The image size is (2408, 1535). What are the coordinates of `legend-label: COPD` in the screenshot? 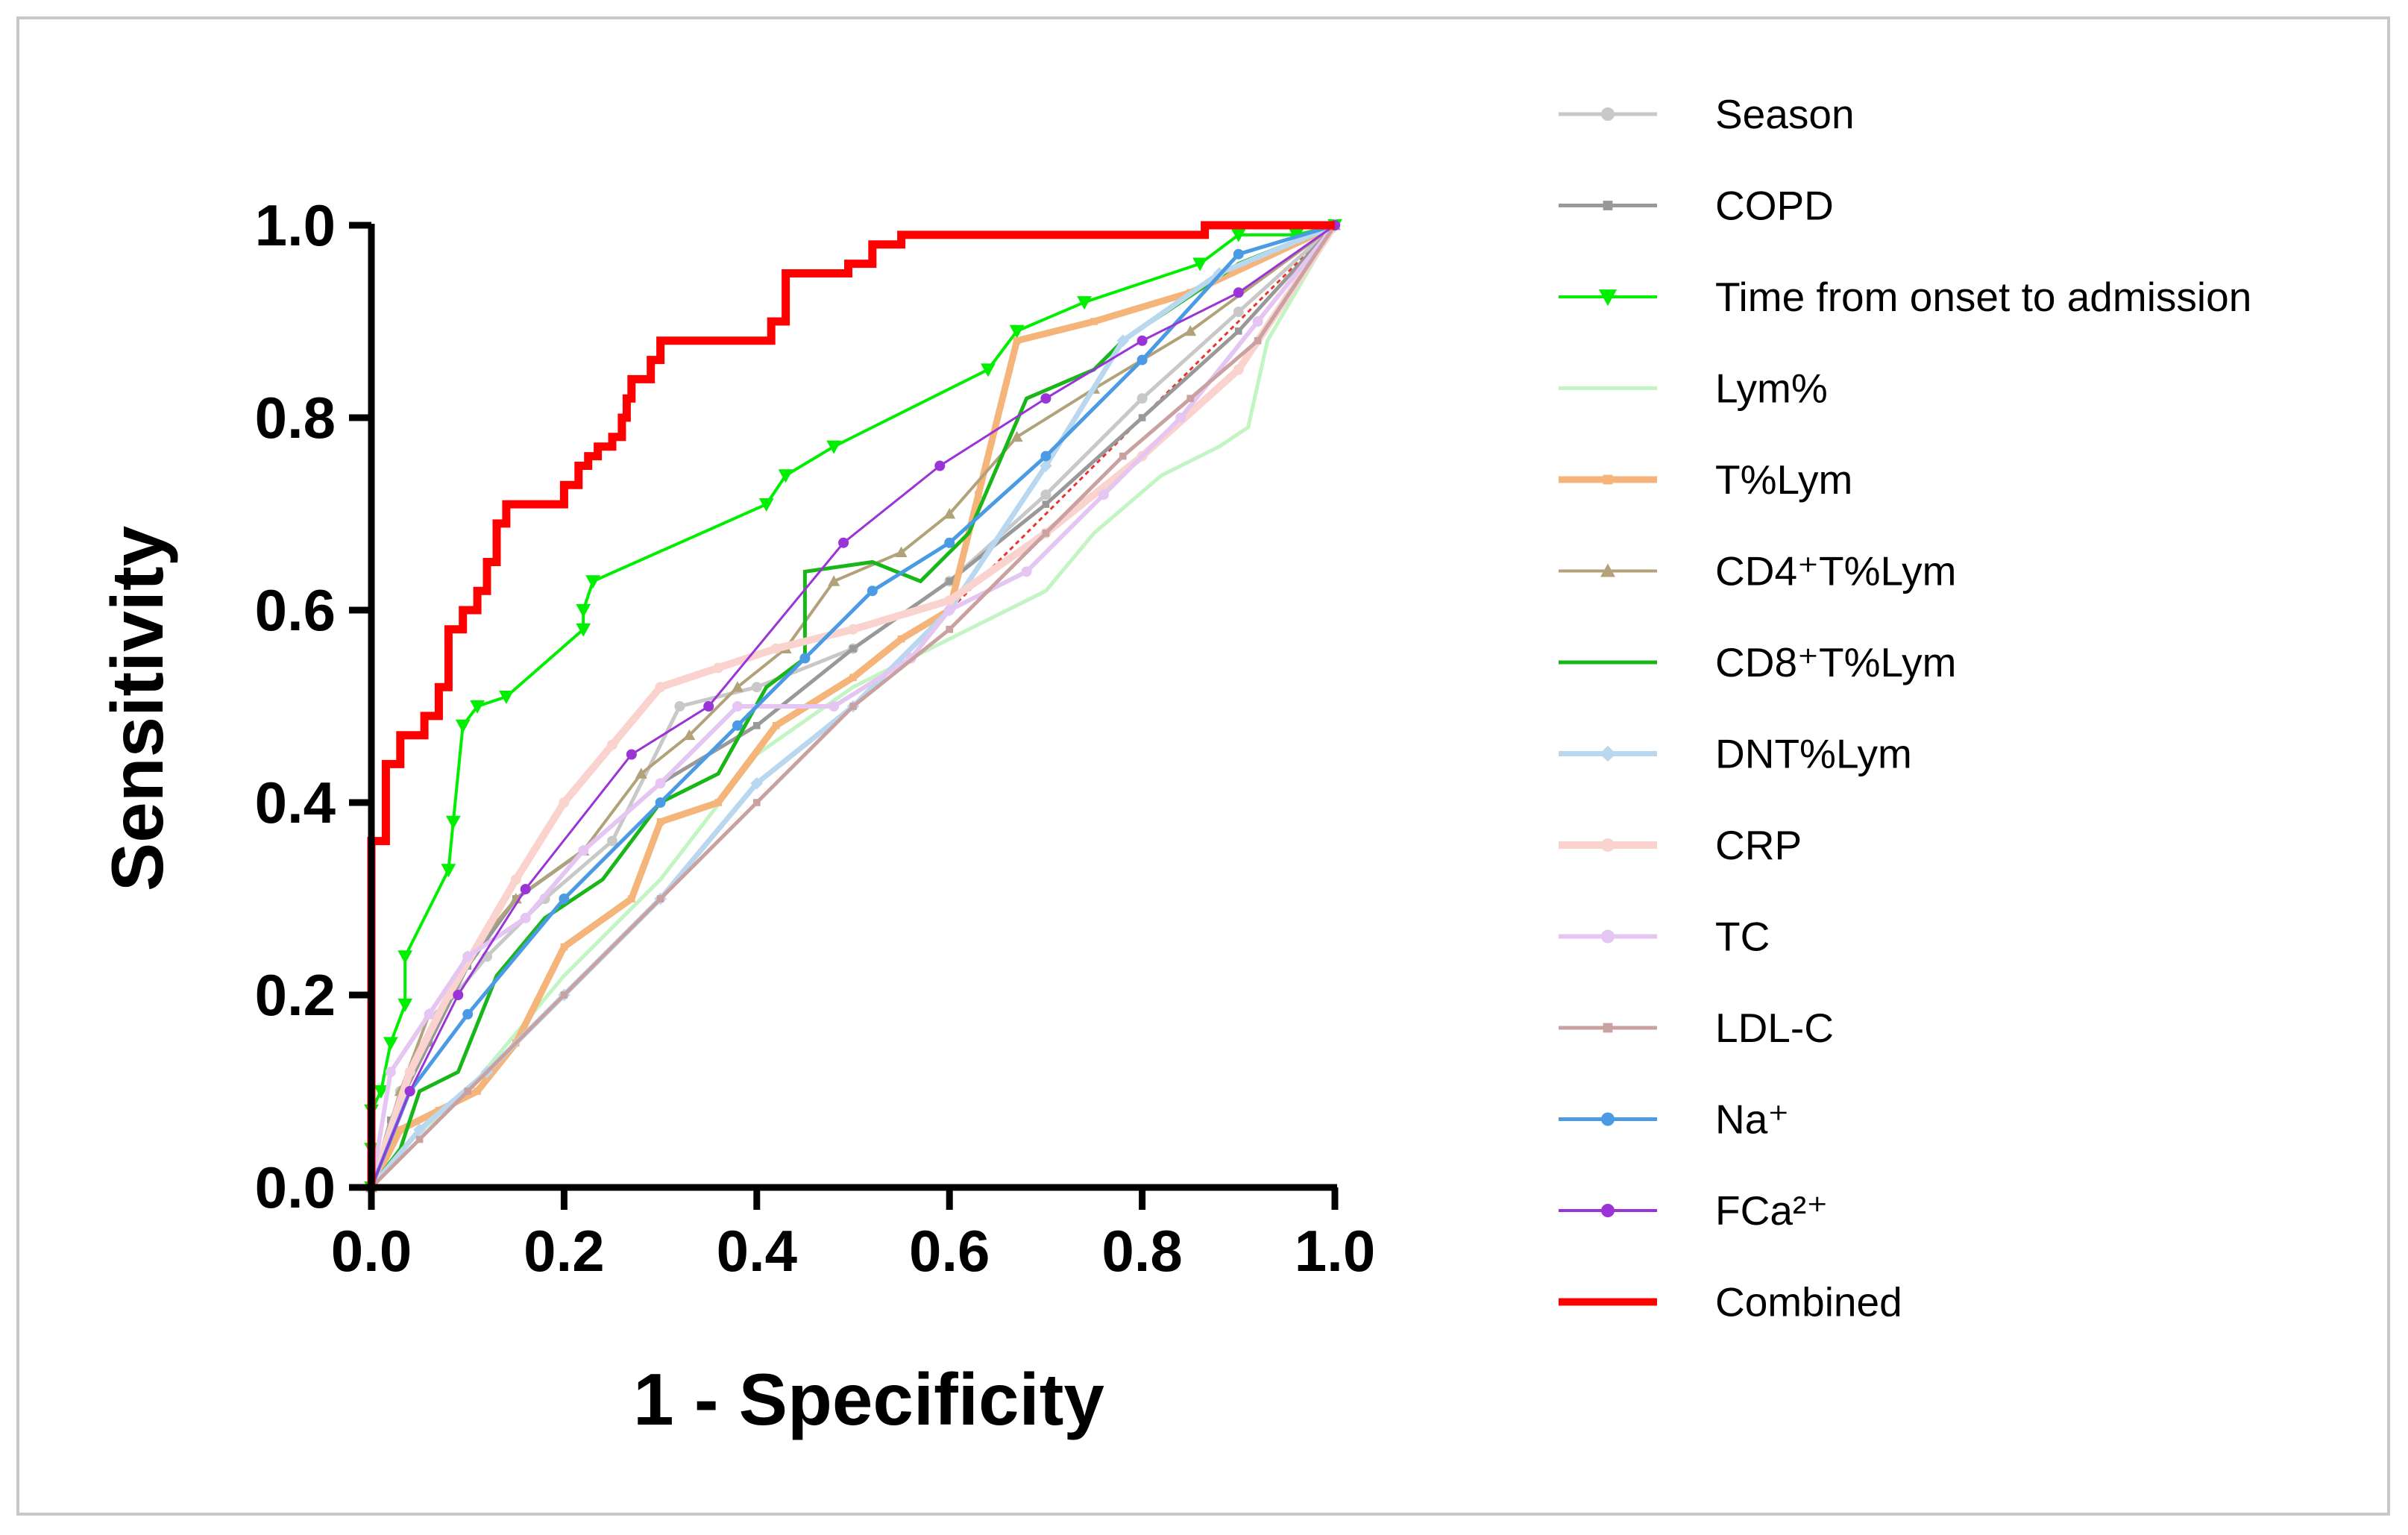 It's located at (1774, 206).